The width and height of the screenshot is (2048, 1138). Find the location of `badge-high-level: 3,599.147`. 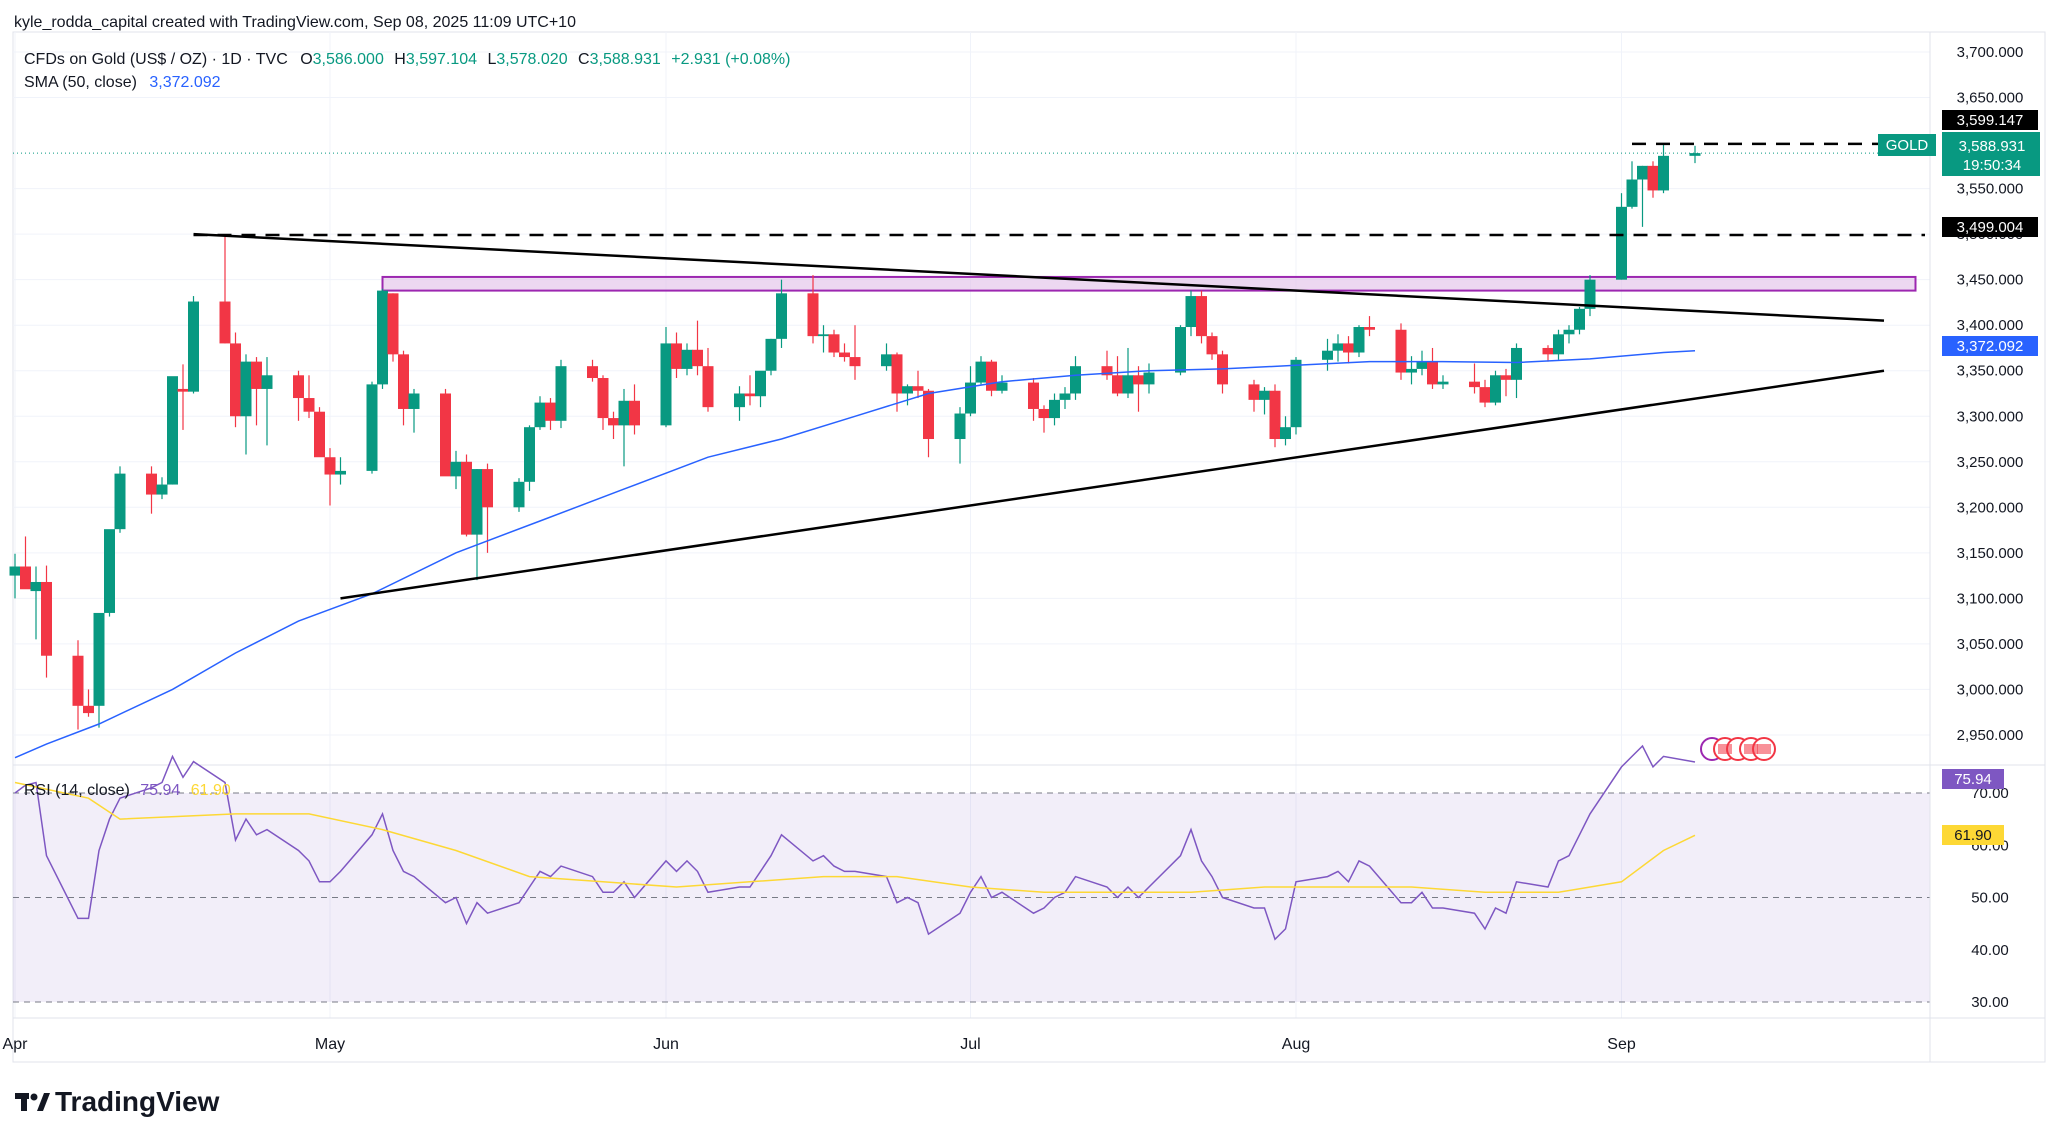

badge-high-level: 3,599.147 is located at coordinates (1990, 120).